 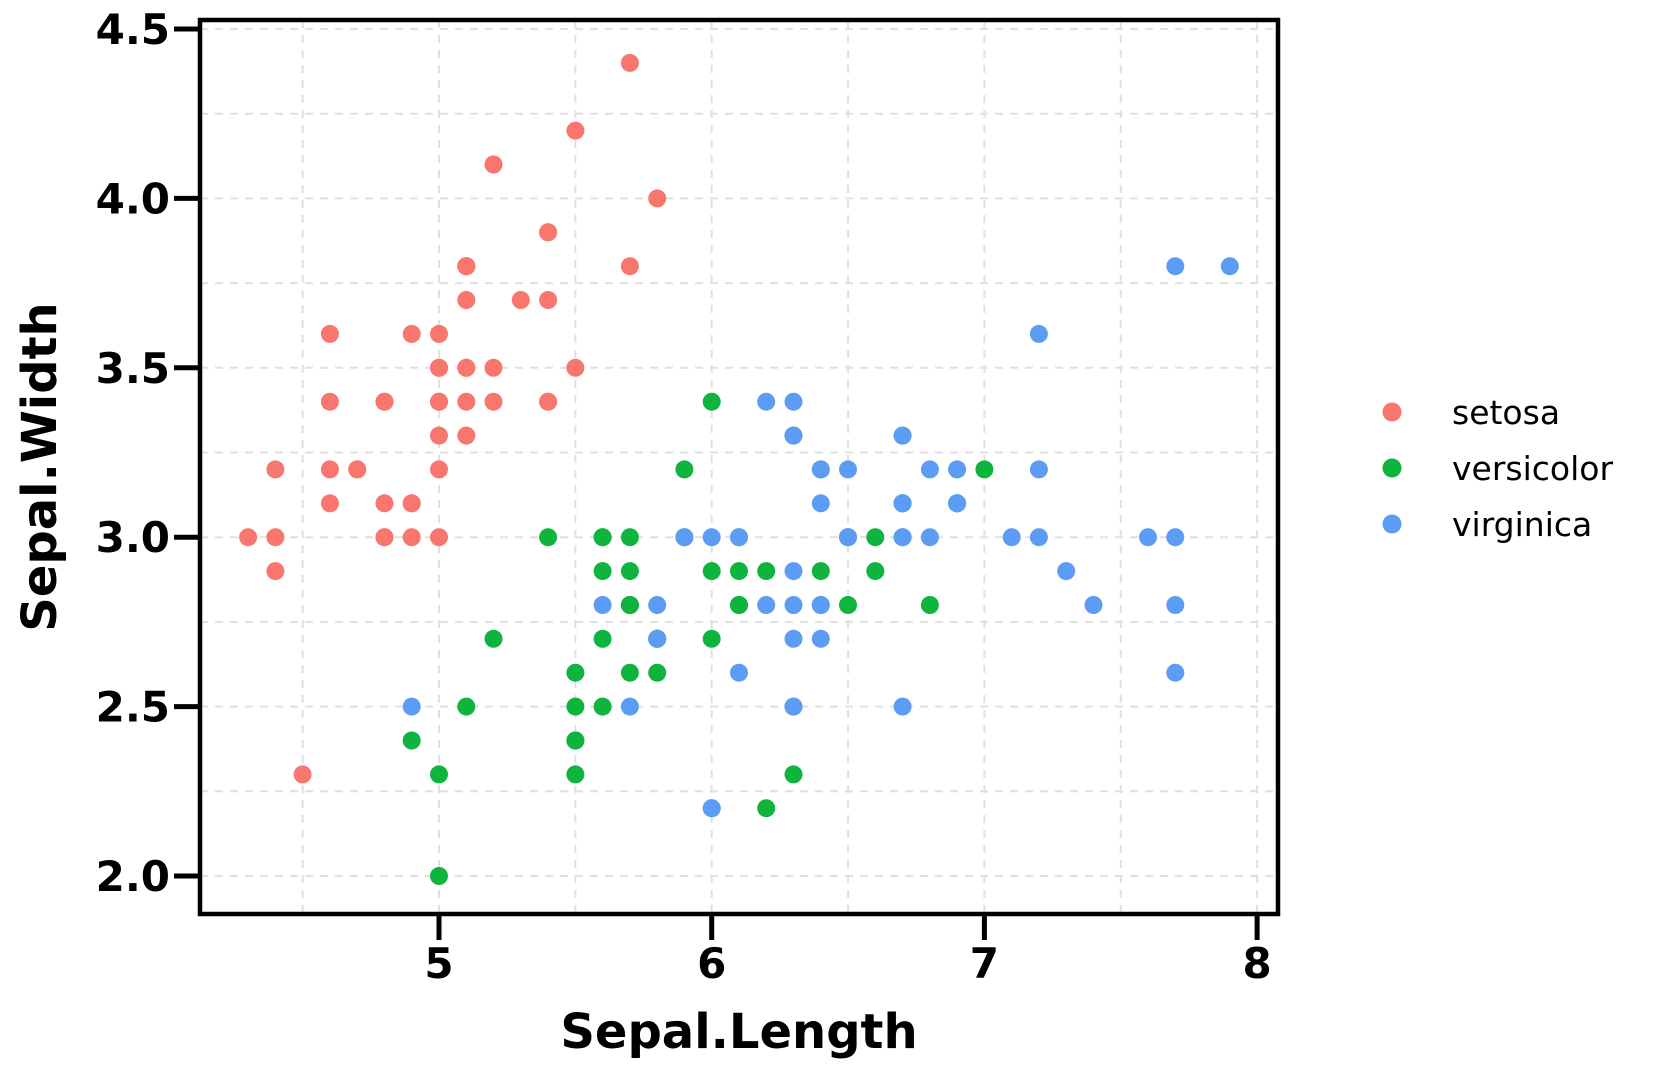 What do you see at coordinates (133, 876) in the screenshot?
I see `y-tick-label: 2.0` at bounding box center [133, 876].